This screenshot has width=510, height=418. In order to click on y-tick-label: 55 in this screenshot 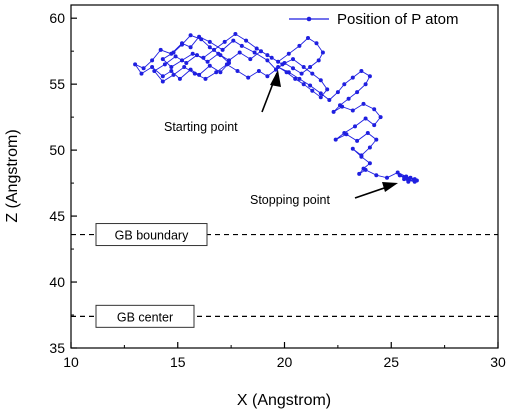, I will do `click(57, 84)`.